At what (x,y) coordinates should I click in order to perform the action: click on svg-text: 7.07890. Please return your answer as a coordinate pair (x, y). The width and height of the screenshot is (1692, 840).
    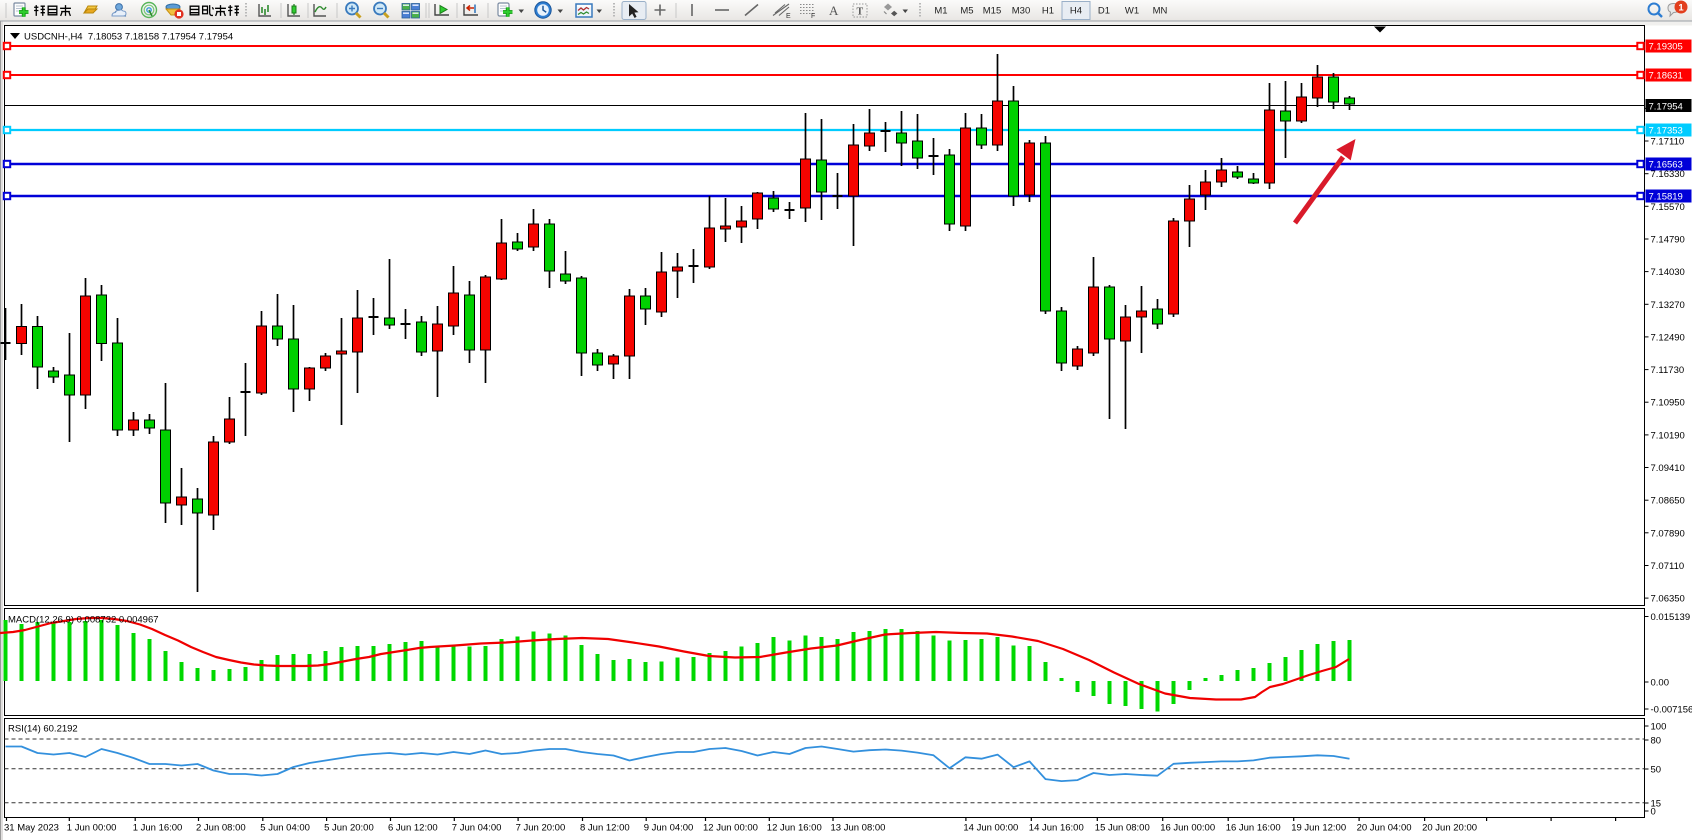
    Looking at the image, I should click on (1668, 533).